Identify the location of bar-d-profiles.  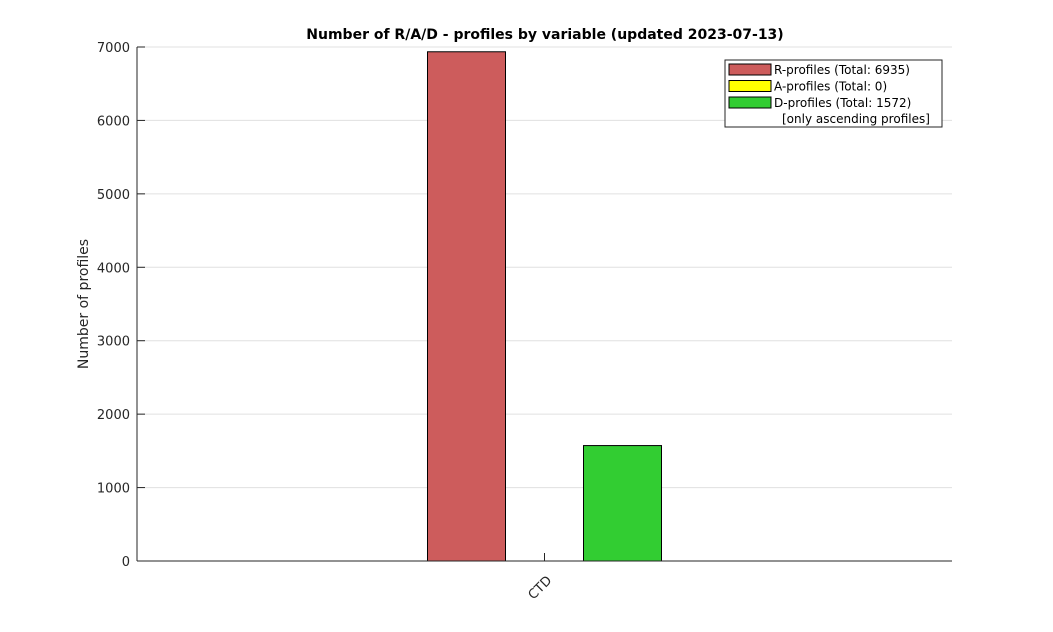
(622, 503).